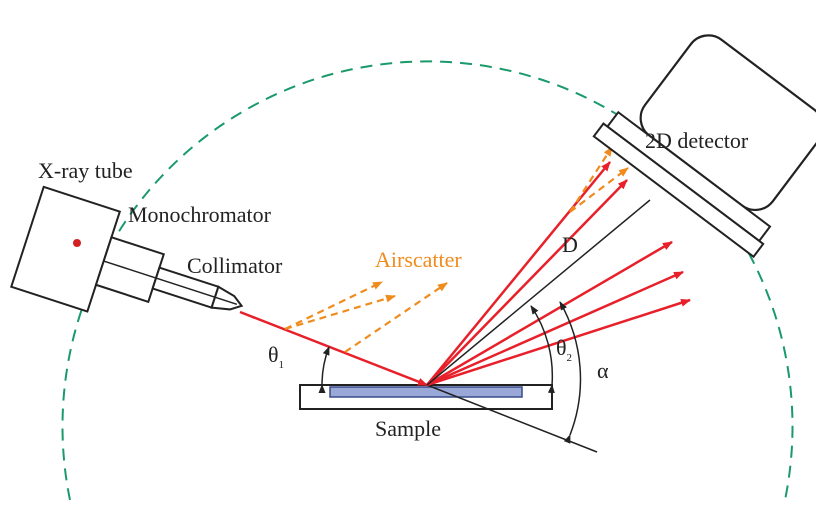  What do you see at coordinates (85, 170) in the screenshot?
I see `xray-tube-label: X-ray tube` at bounding box center [85, 170].